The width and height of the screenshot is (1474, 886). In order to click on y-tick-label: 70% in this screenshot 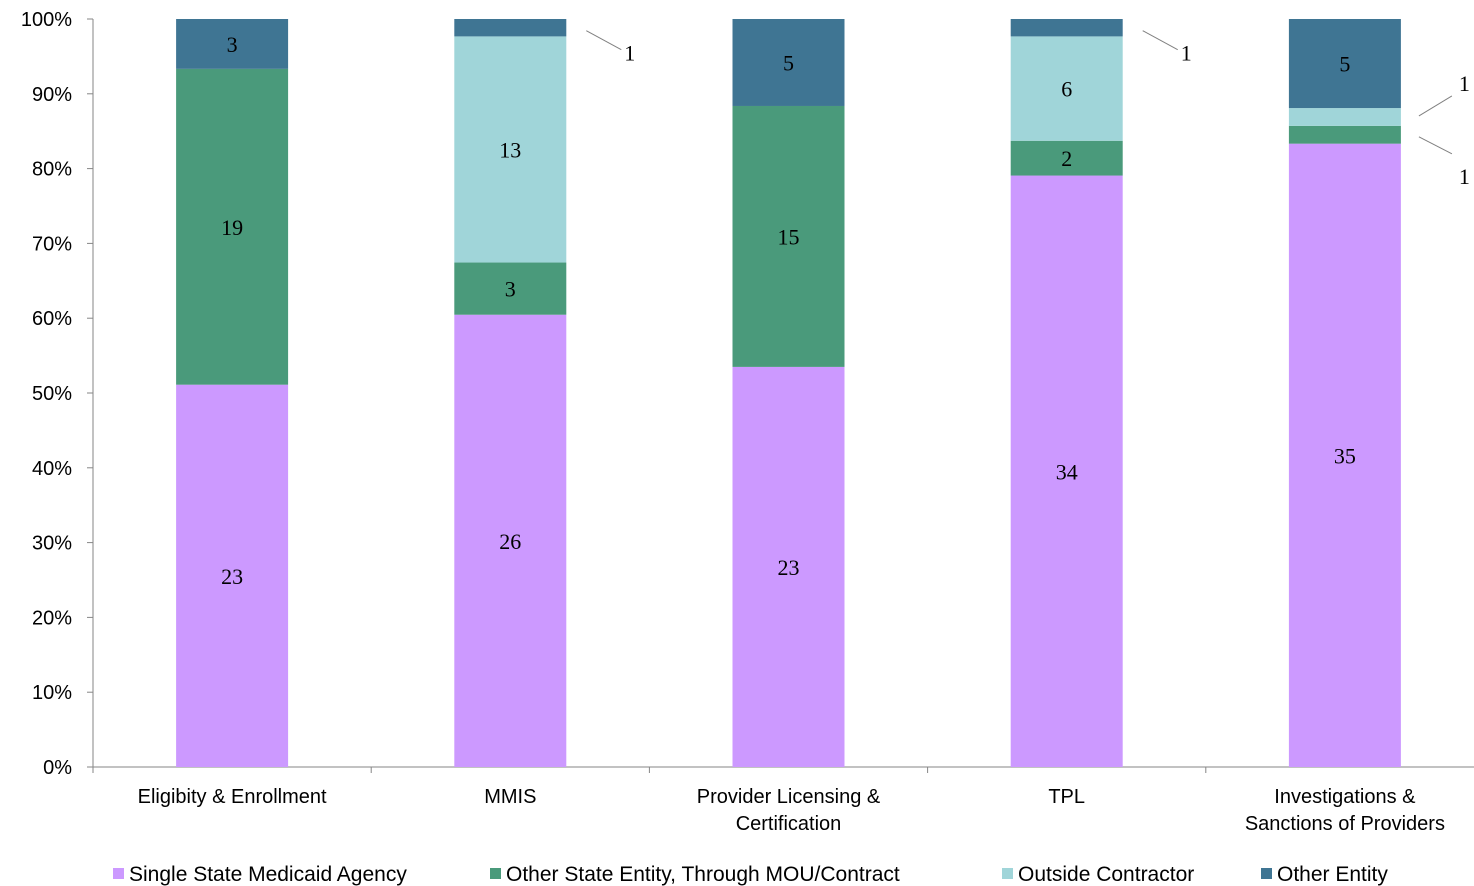, I will do `click(52, 244)`.